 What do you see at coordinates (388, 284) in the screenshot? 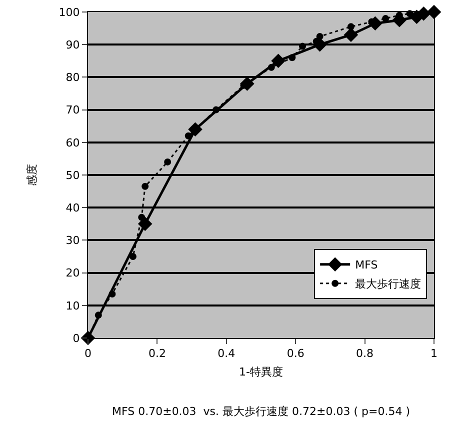
I see `legend-label: 最大歩行速度` at bounding box center [388, 284].